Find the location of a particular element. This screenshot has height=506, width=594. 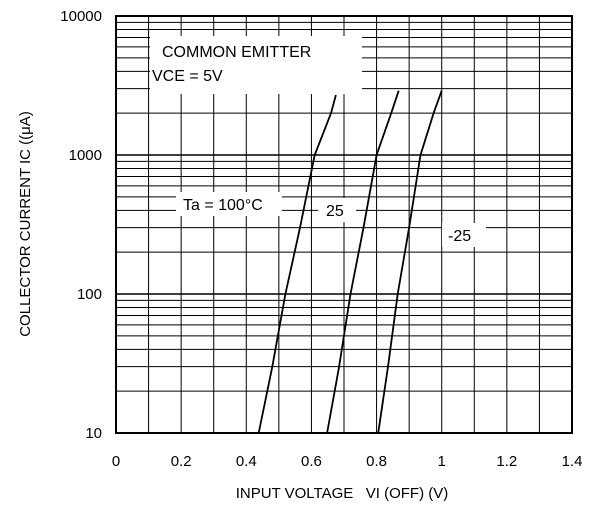

y-tick-label: 1000 is located at coordinates (85, 155).